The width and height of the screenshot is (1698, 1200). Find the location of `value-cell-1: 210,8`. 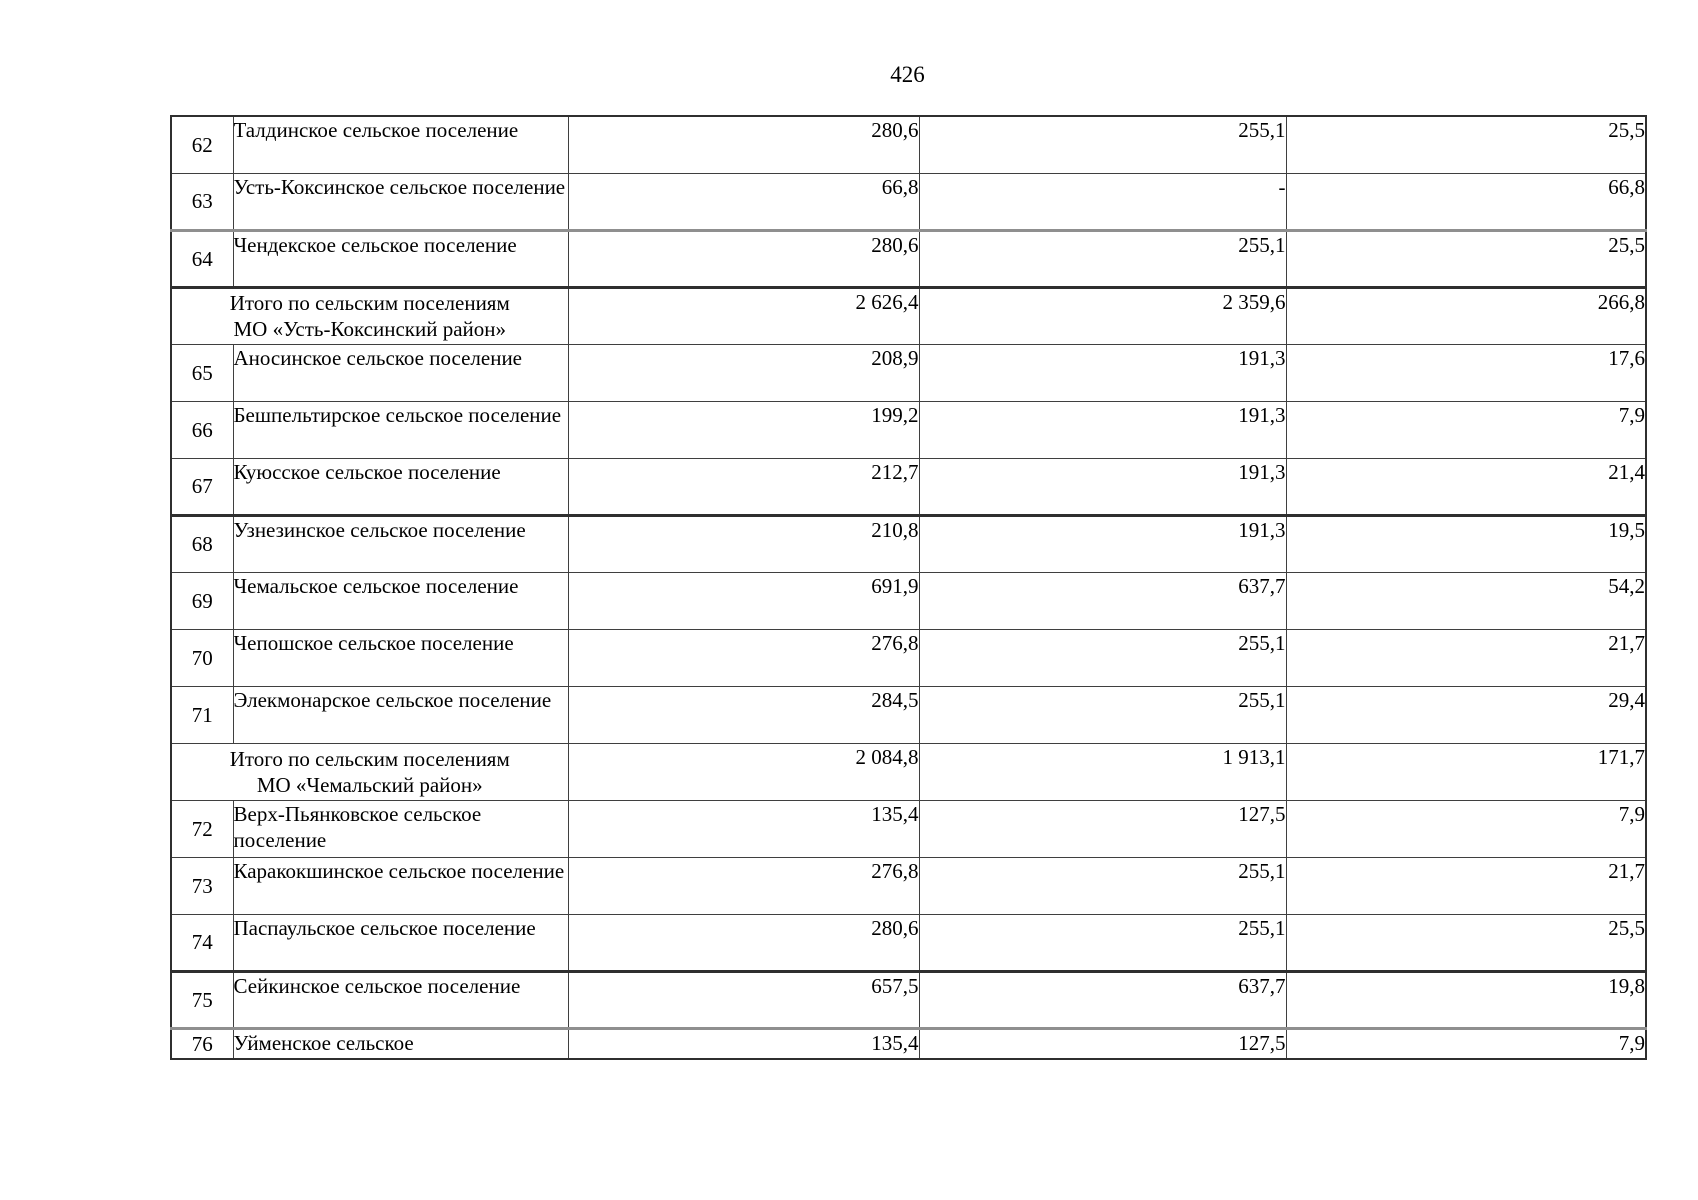

value-cell-1: 210,8 is located at coordinates (743, 543).